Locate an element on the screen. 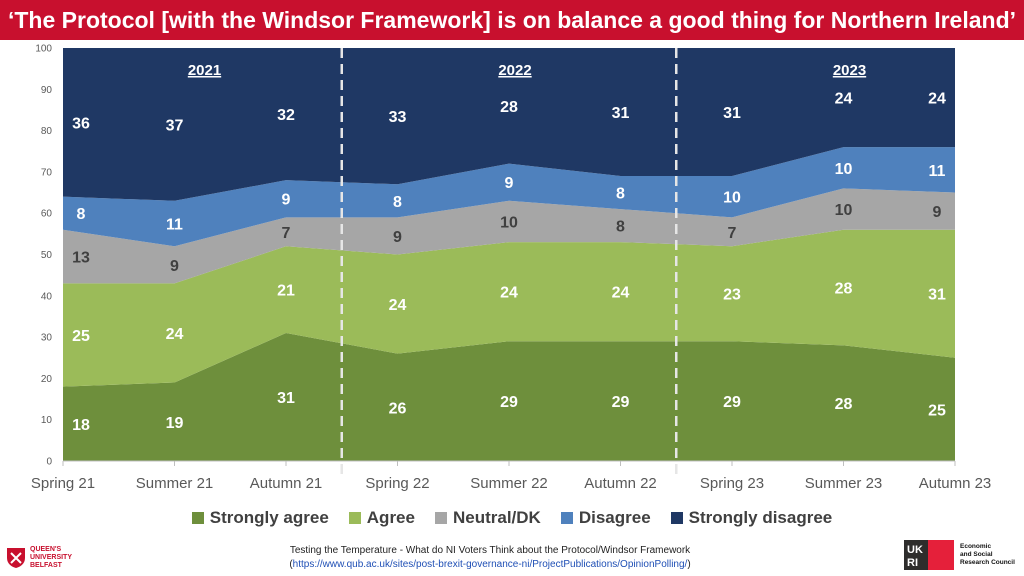 The width and height of the screenshot is (1024, 576). value-label-agree: 21 is located at coordinates (286, 291).